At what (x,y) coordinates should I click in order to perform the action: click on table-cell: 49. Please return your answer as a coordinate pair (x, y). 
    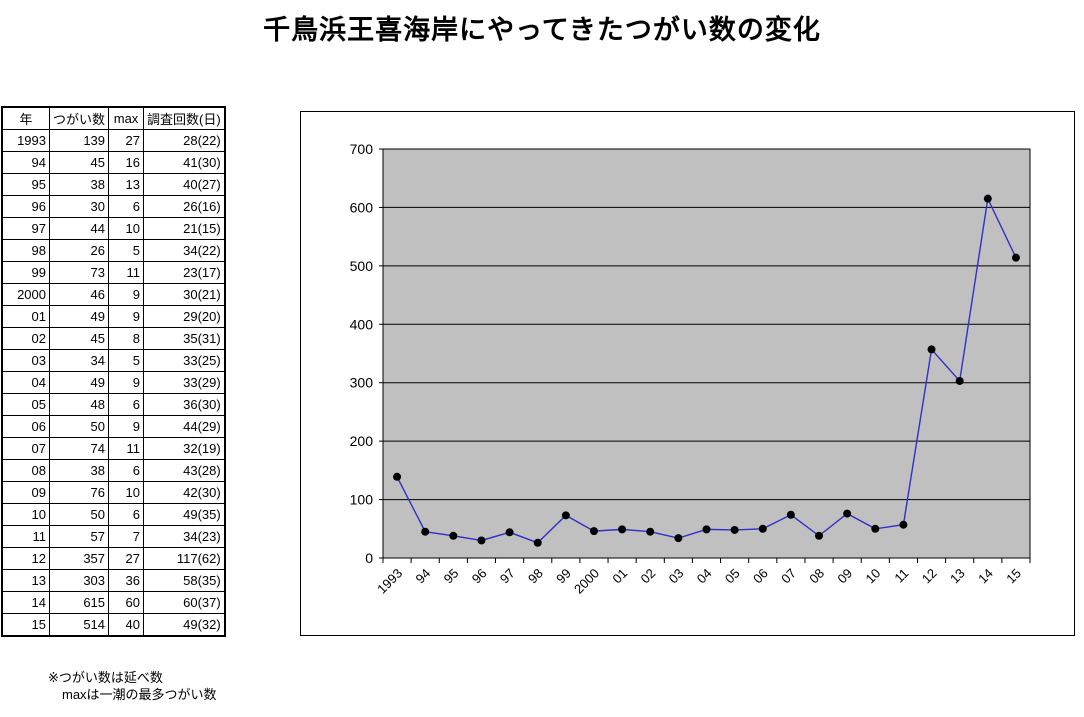
    Looking at the image, I should click on (79, 316).